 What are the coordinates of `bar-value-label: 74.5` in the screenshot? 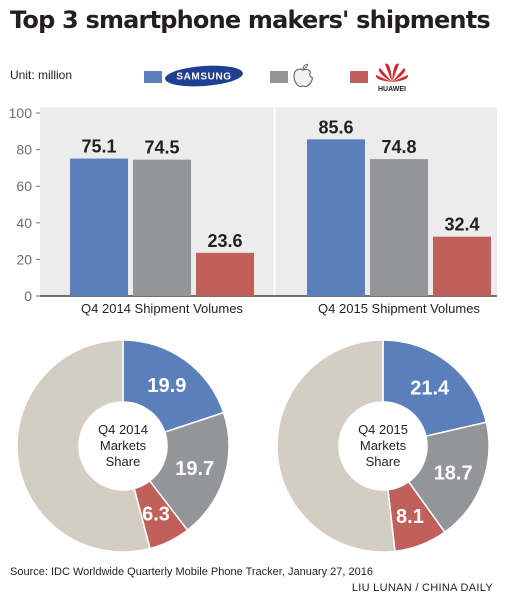 It's located at (161, 148).